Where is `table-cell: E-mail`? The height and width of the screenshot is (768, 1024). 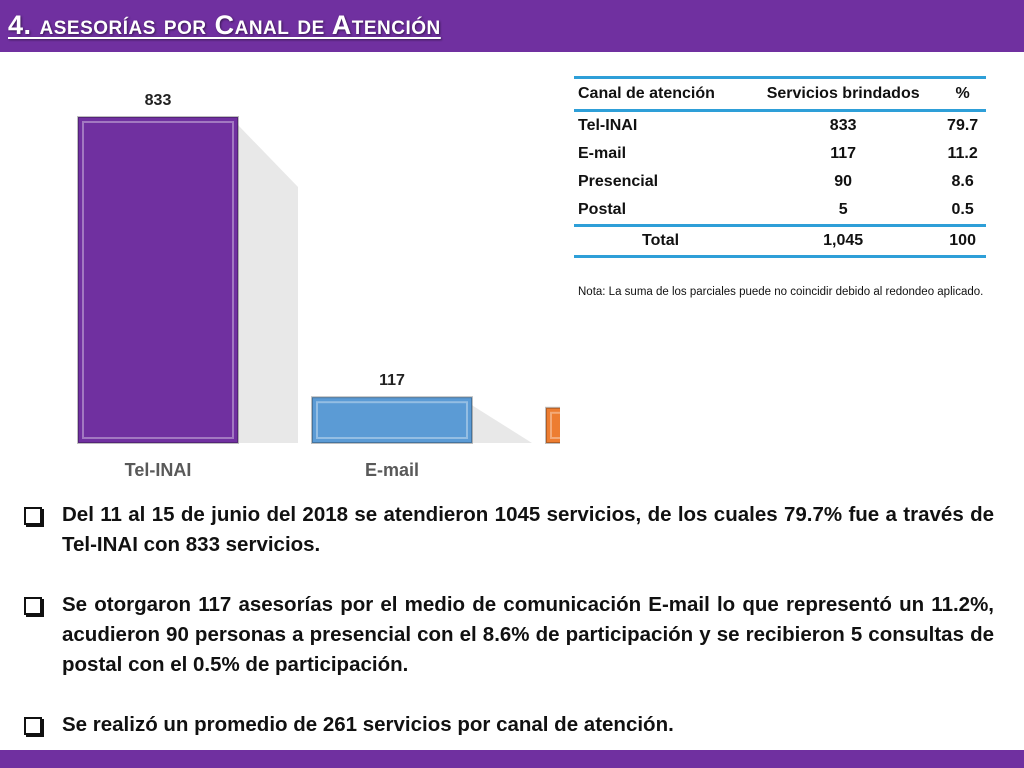 table-cell: E-mail is located at coordinates (602, 153).